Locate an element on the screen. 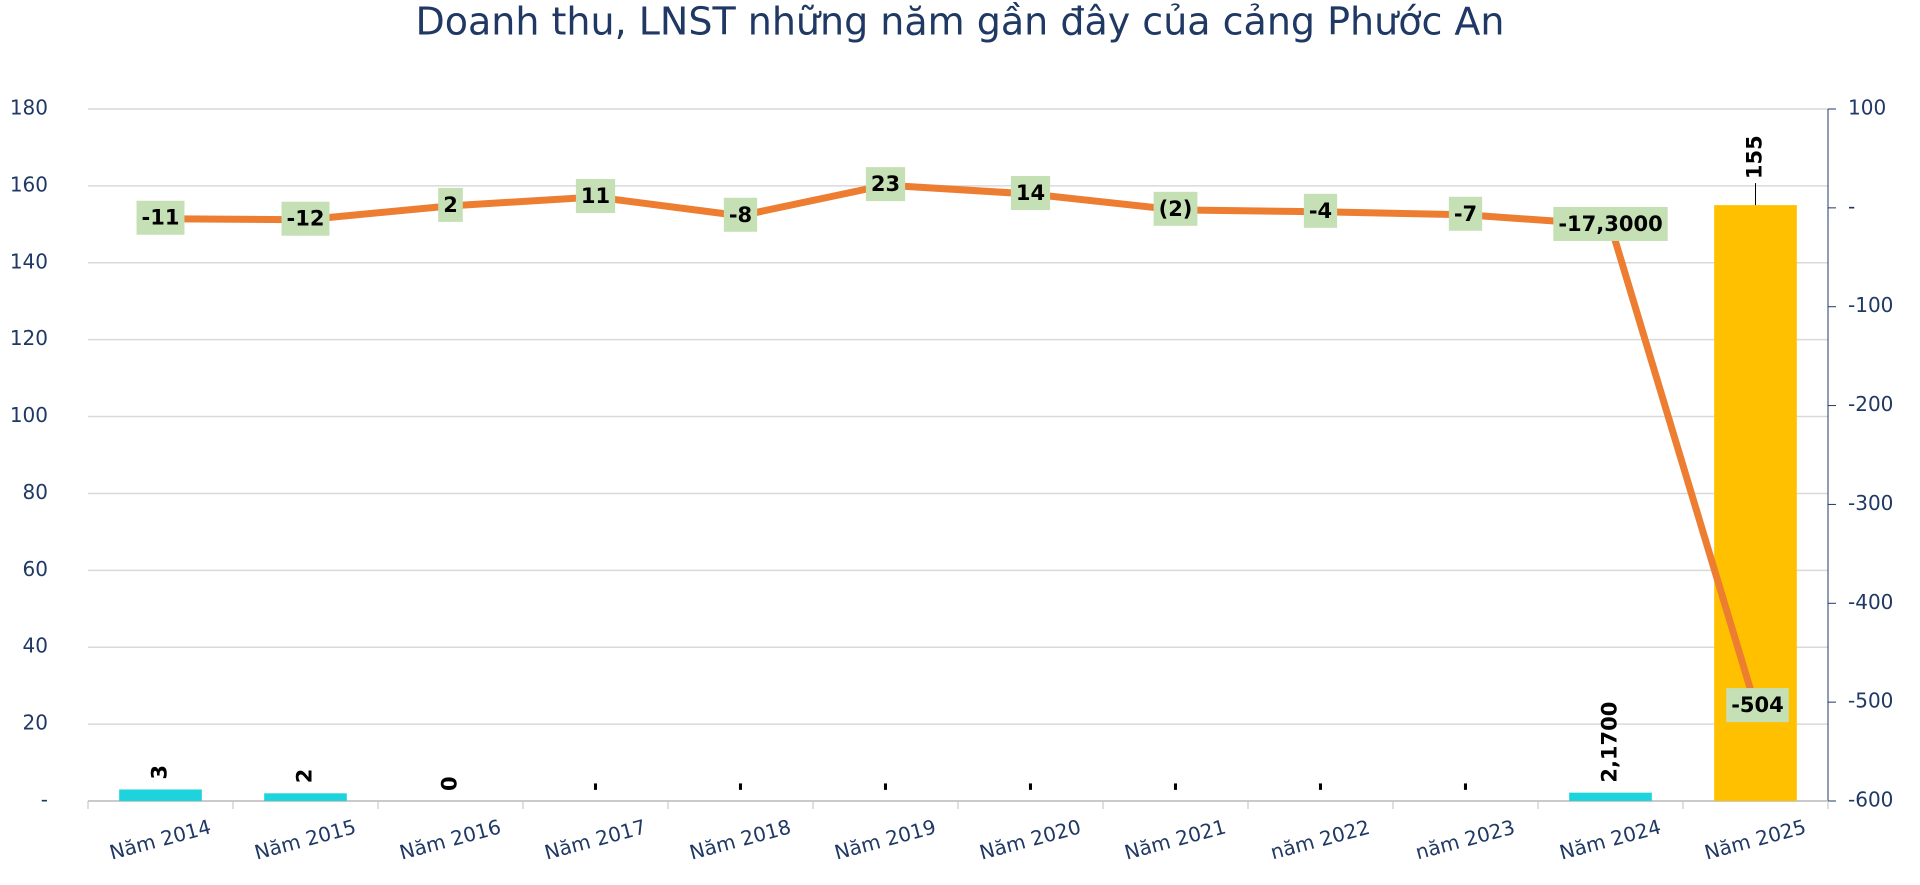 This screenshot has height=885, width=1920. data-label-box: -4 is located at coordinates (1320, 210).